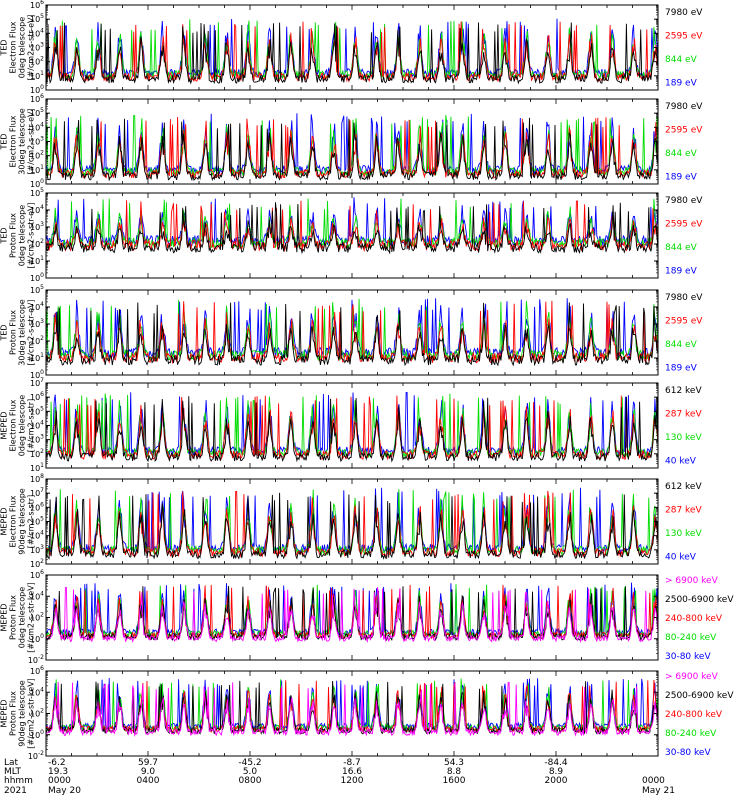 The height and width of the screenshot is (800, 750). Describe the element at coordinates (683, 426) in the screenshot. I see `legend: 612 keV 287 keV 130 keV 40 keV` at that location.